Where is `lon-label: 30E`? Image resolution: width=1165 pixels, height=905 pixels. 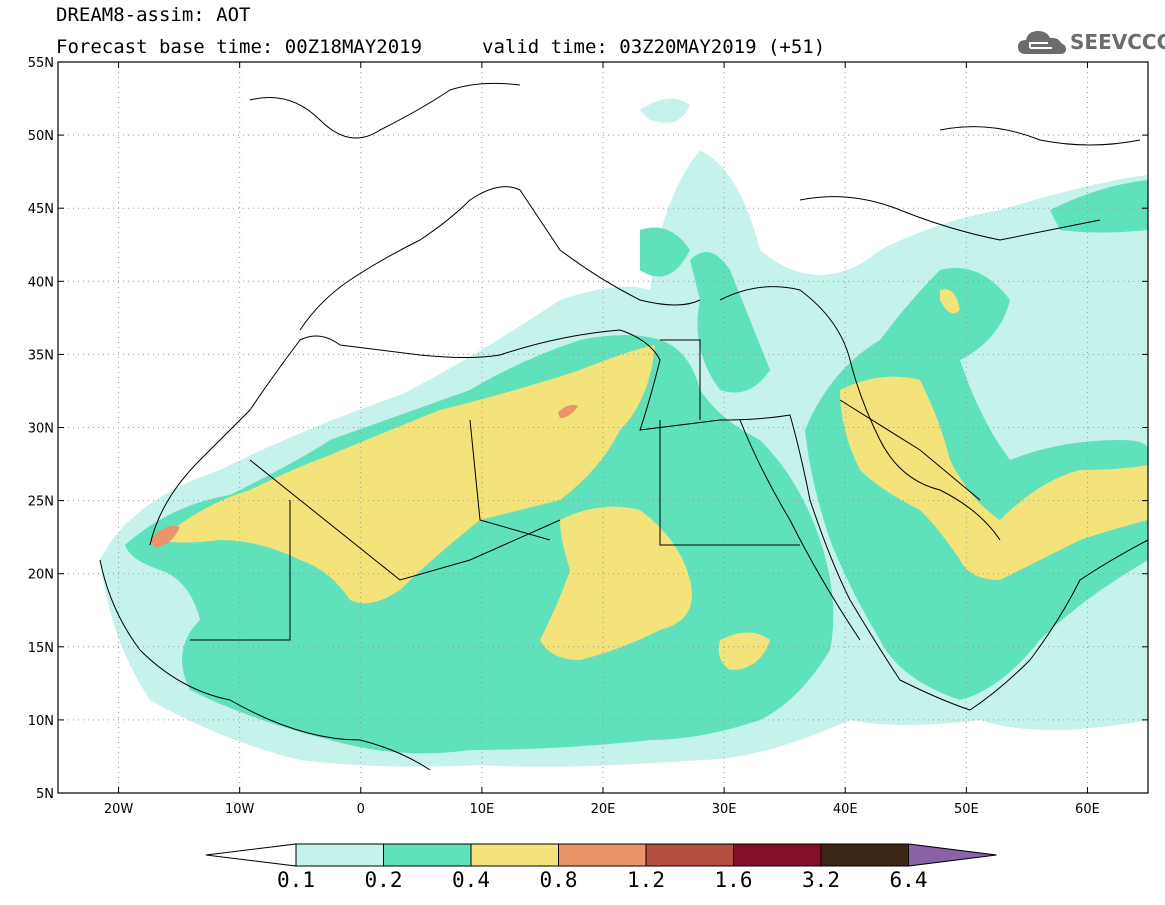 lon-label: 30E is located at coordinates (724, 809).